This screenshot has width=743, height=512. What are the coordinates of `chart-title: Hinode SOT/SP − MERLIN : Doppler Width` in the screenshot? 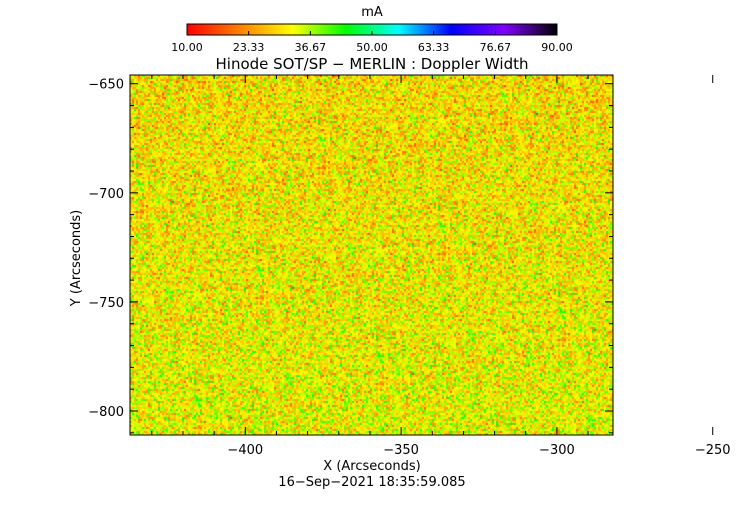 It's located at (372, 64).